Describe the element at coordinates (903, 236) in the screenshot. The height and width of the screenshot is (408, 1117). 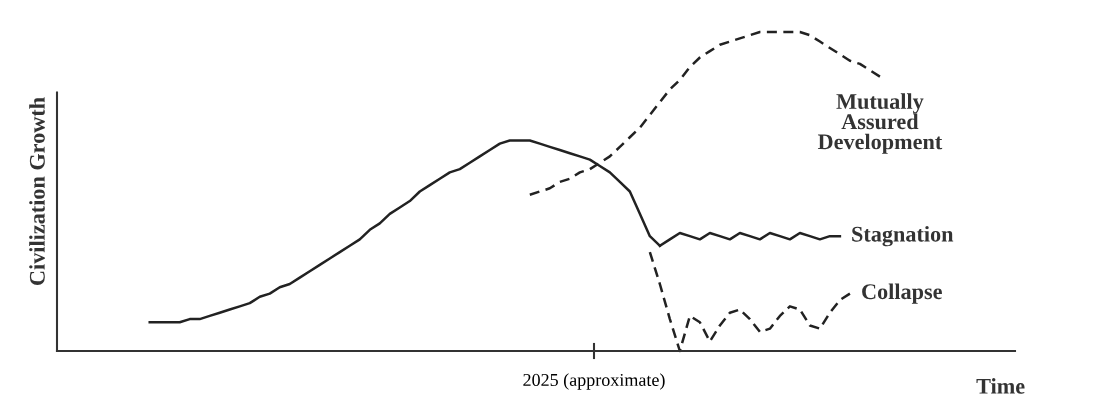
I see `series-label: Stagnation` at that location.